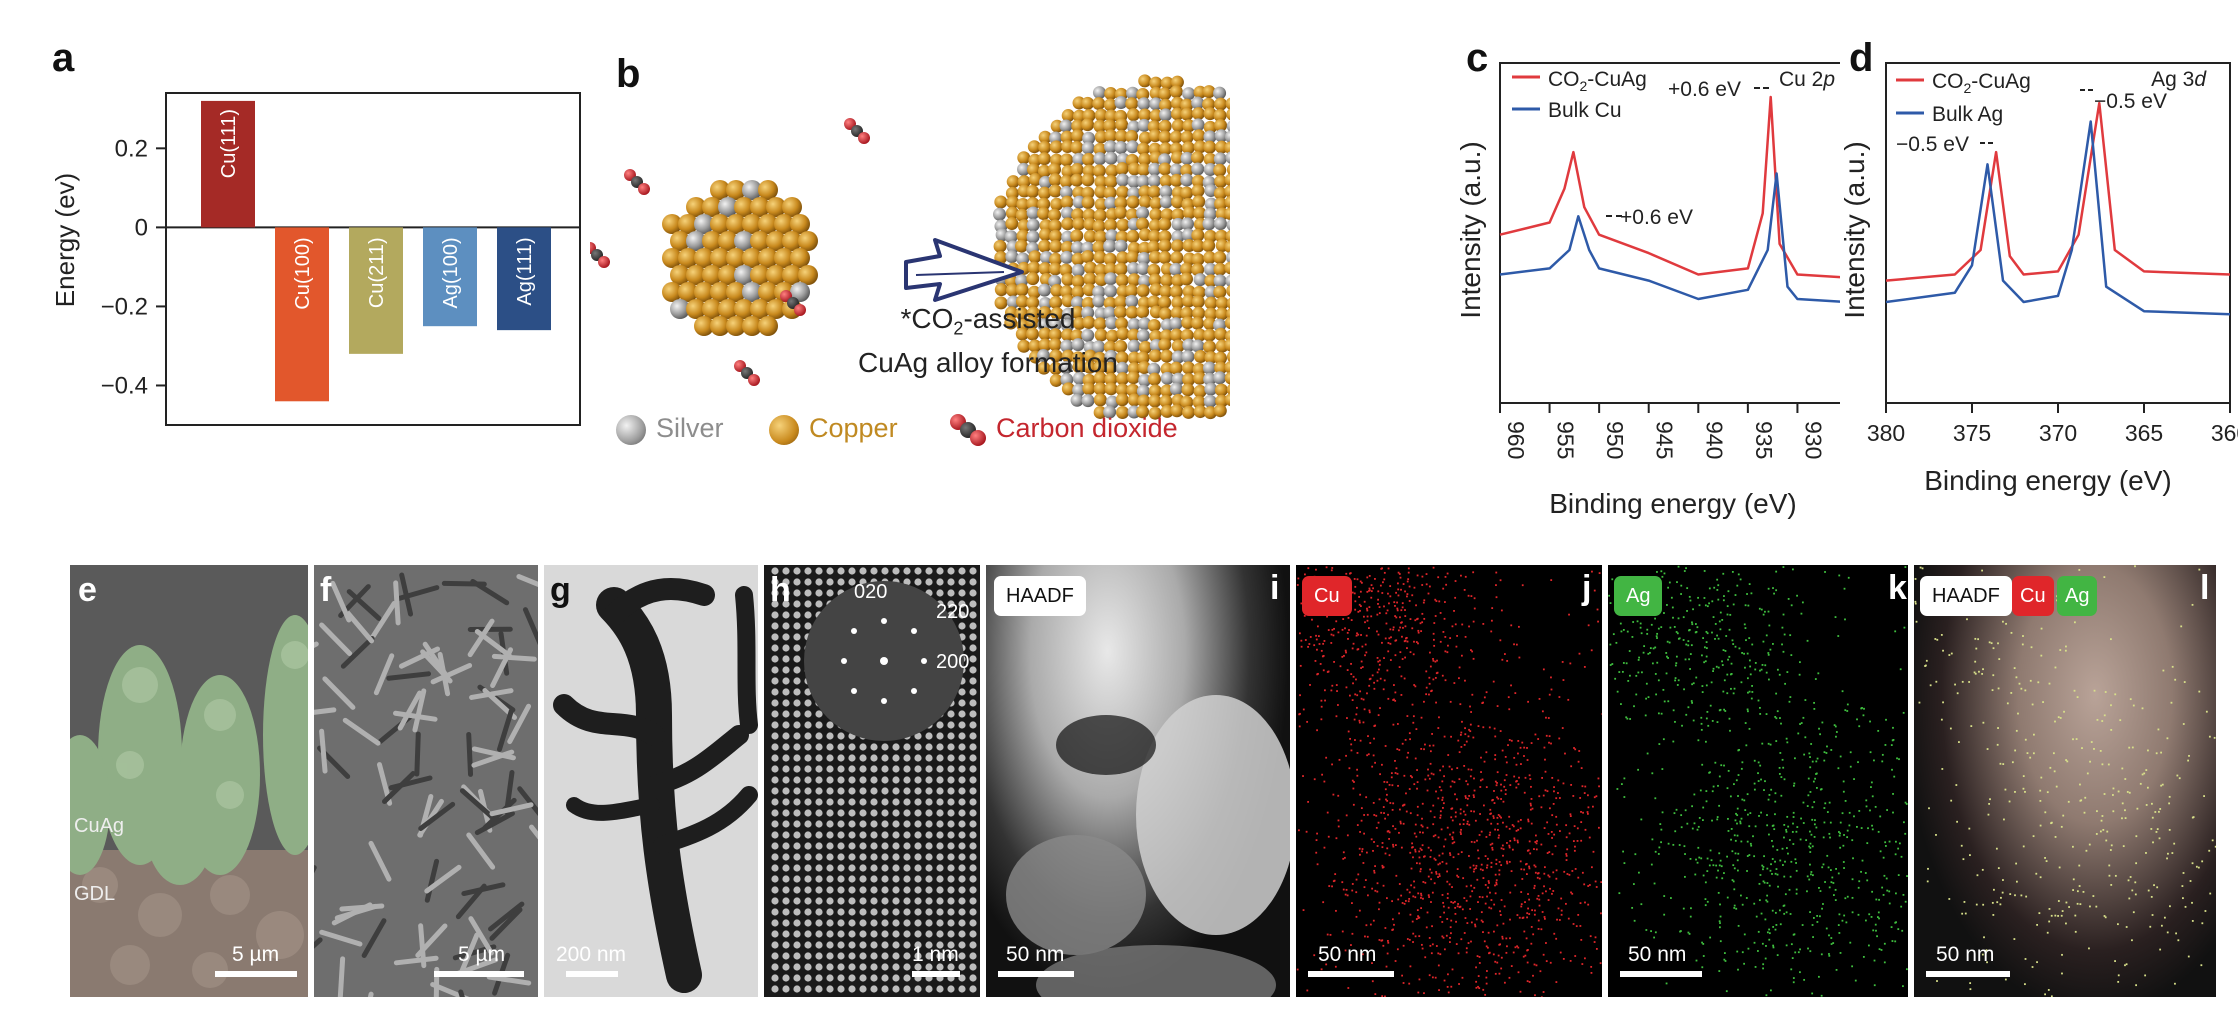 The height and width of the screenshot is (1010, 2238). What do you see at coordinates (2033, 596) in the screenshot?
I see `tag-cu-l: Cu` at bounding box center [2033, 596].